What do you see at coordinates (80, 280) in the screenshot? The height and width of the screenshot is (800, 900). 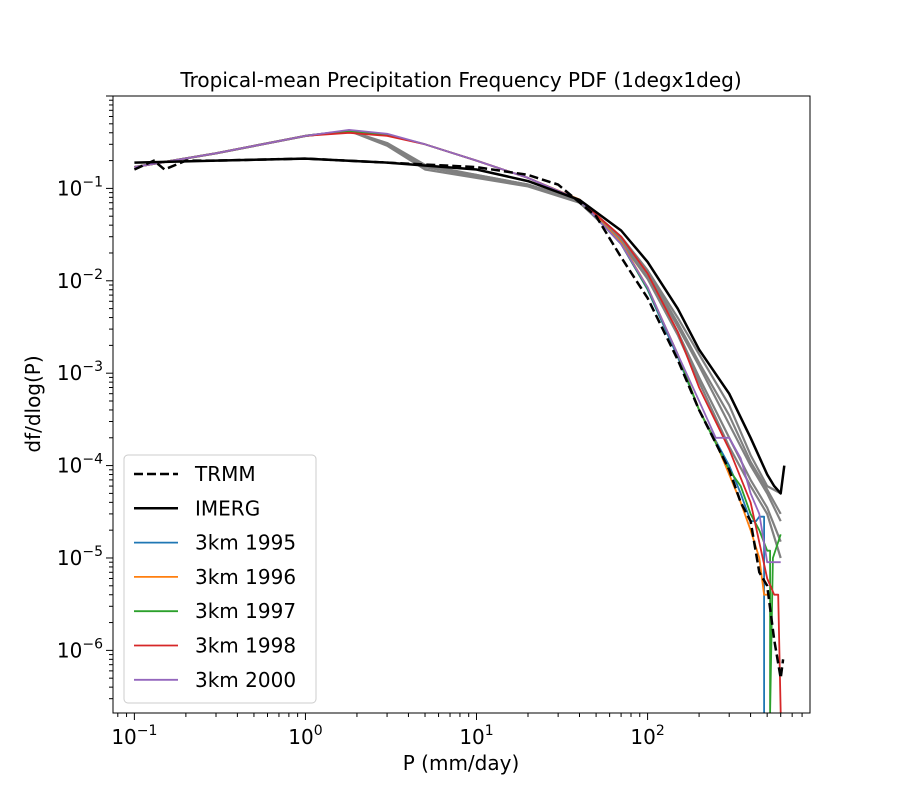 I see `y-tick-label: 10⁻²` at bounding box center [80, 280].